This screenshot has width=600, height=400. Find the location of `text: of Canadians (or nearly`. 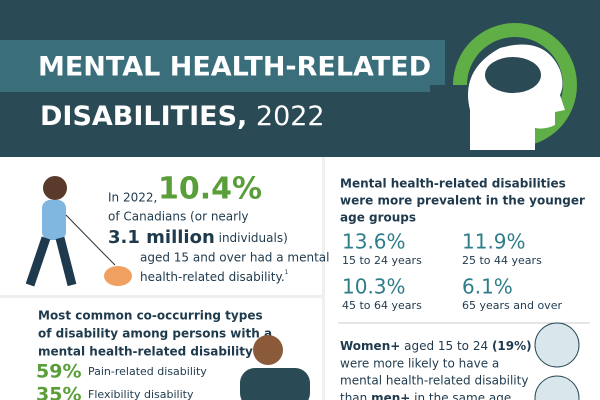

text: of Canadians (or nearly is located at coordinates (178, 217).